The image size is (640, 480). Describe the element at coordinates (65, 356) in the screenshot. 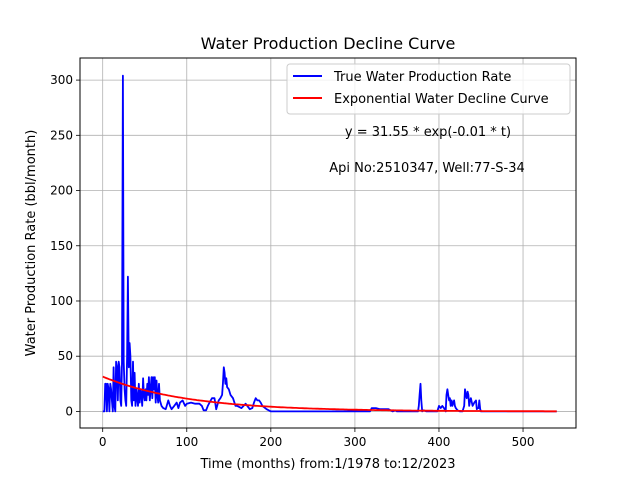

I see `y-tick-label: 50` at that location.